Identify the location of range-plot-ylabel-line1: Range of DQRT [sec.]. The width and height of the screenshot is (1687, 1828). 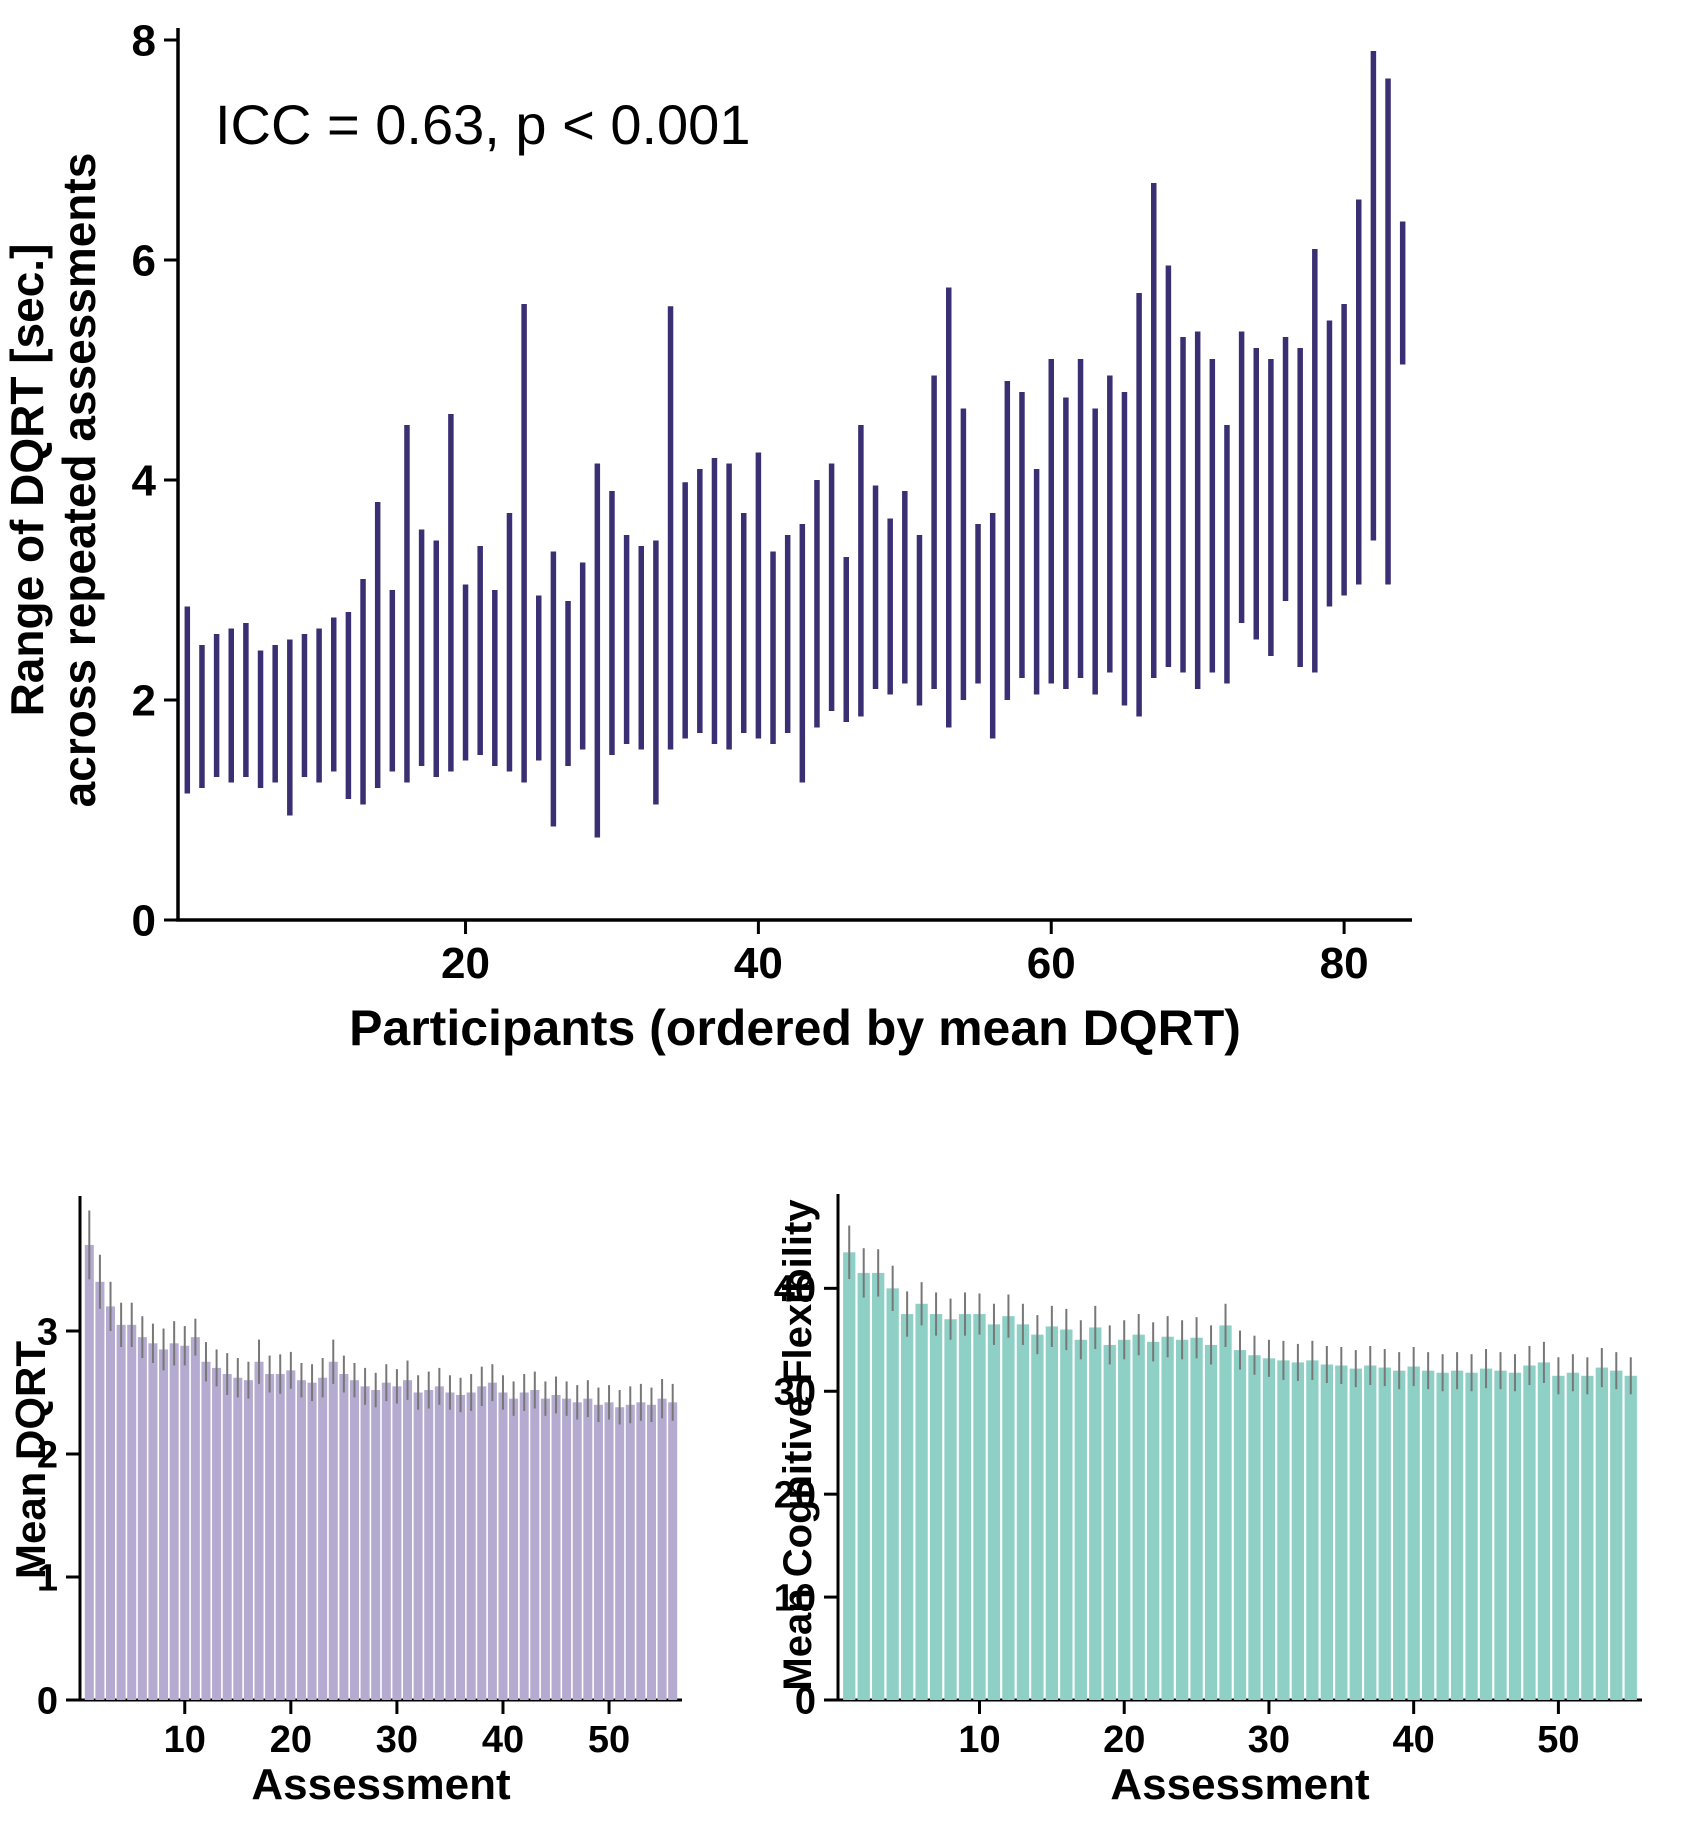
(27, 480).